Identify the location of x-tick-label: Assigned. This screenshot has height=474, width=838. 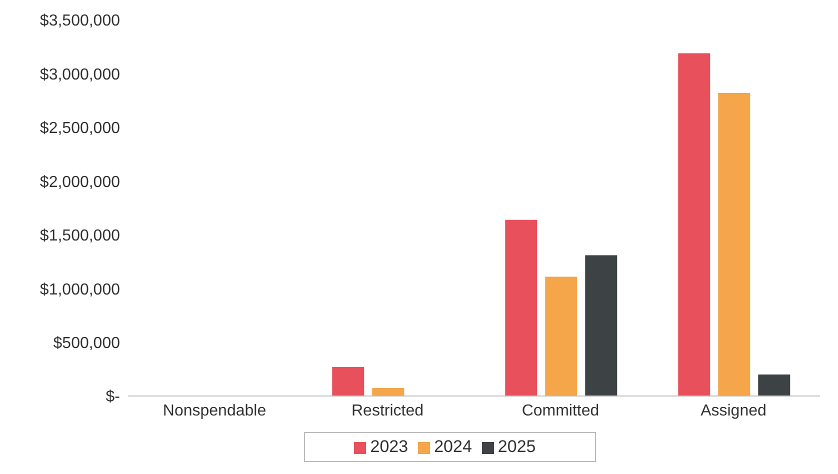
(733, 411).